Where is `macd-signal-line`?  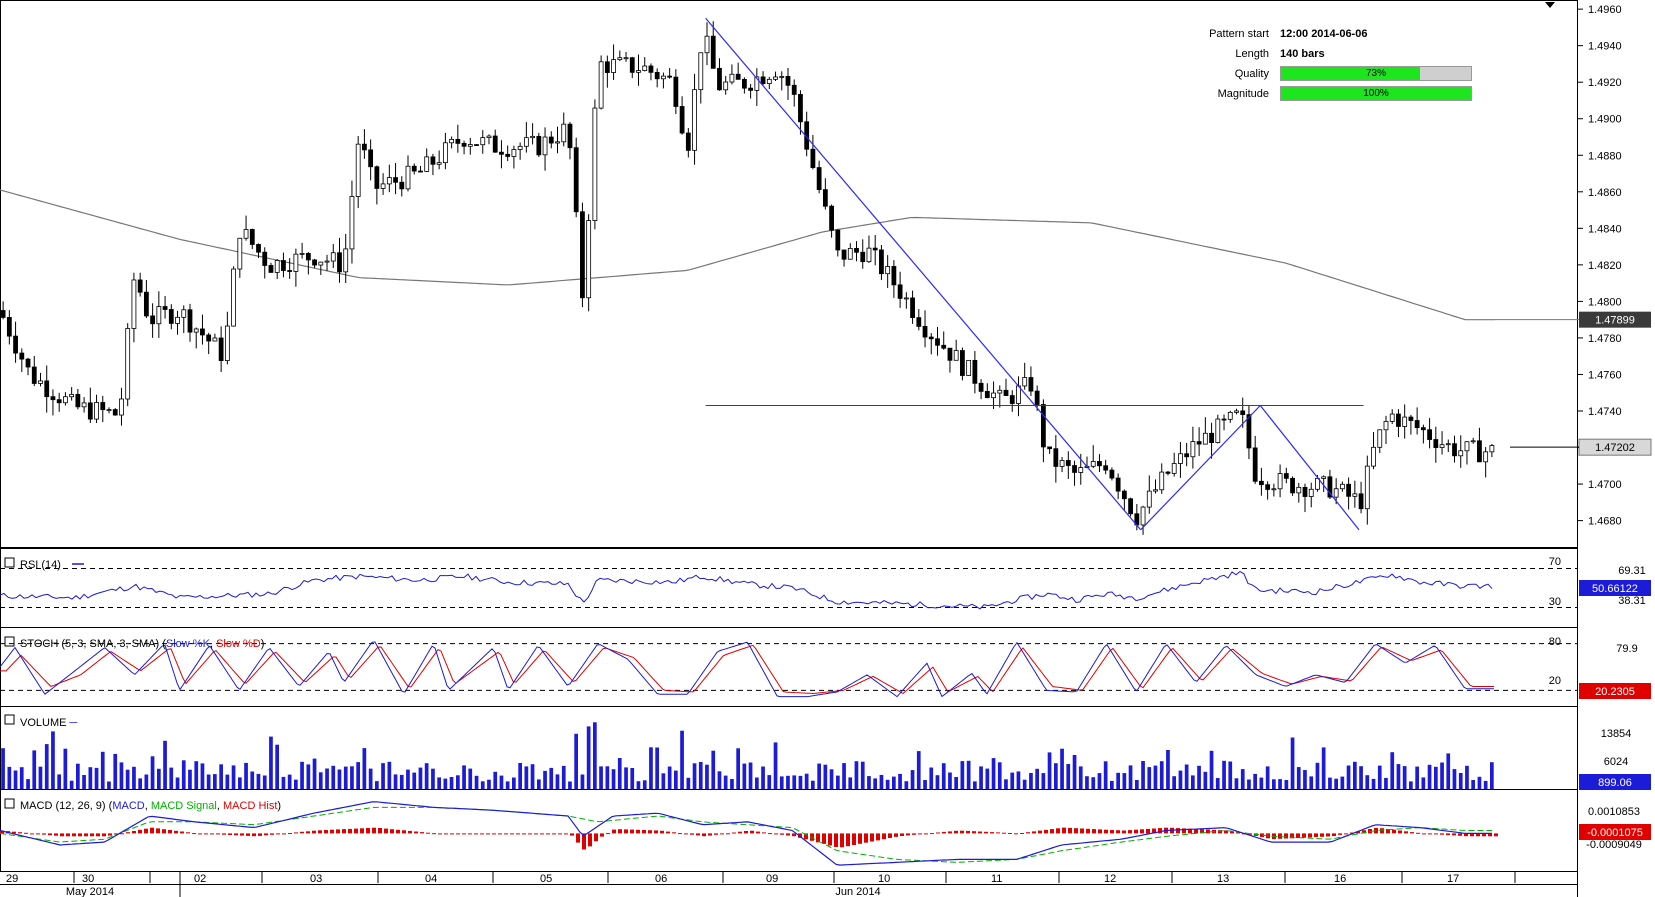
macd-signal-line is located at coordinates (746, 834).